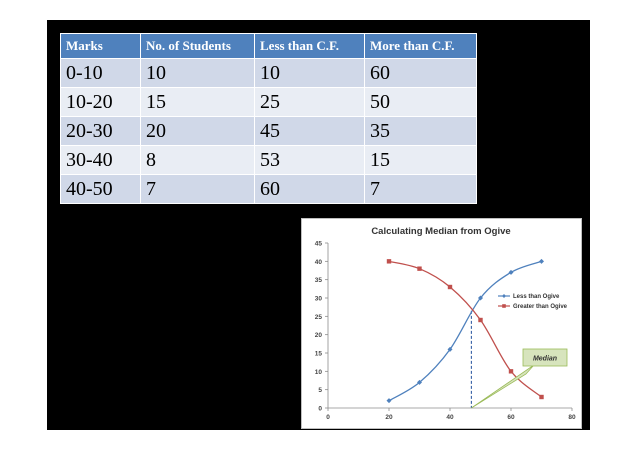  What do you see at coordinates (319, 335) in the screenshot?
I see `y-tick-label: 20` at bounding box center [319, 335].